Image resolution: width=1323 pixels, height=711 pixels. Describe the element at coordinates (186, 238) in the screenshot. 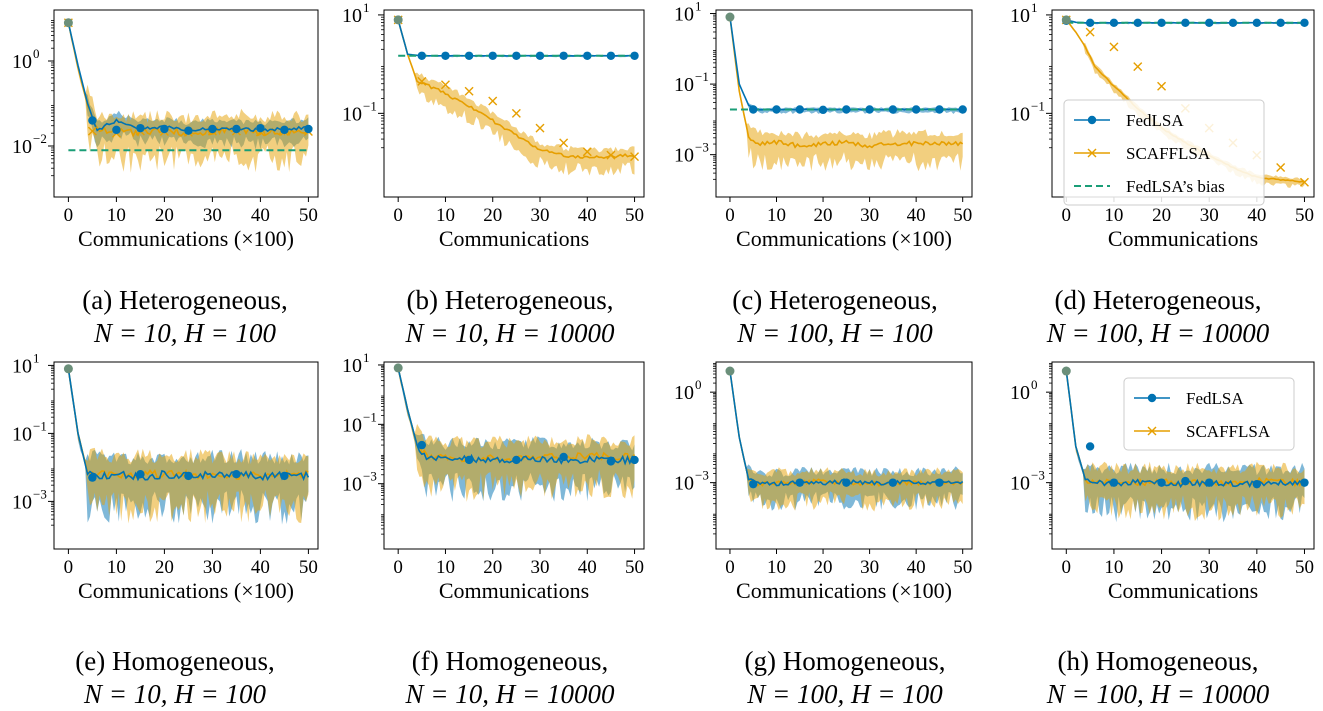

I see `x-axis-label: Communications (×100)` at that location.